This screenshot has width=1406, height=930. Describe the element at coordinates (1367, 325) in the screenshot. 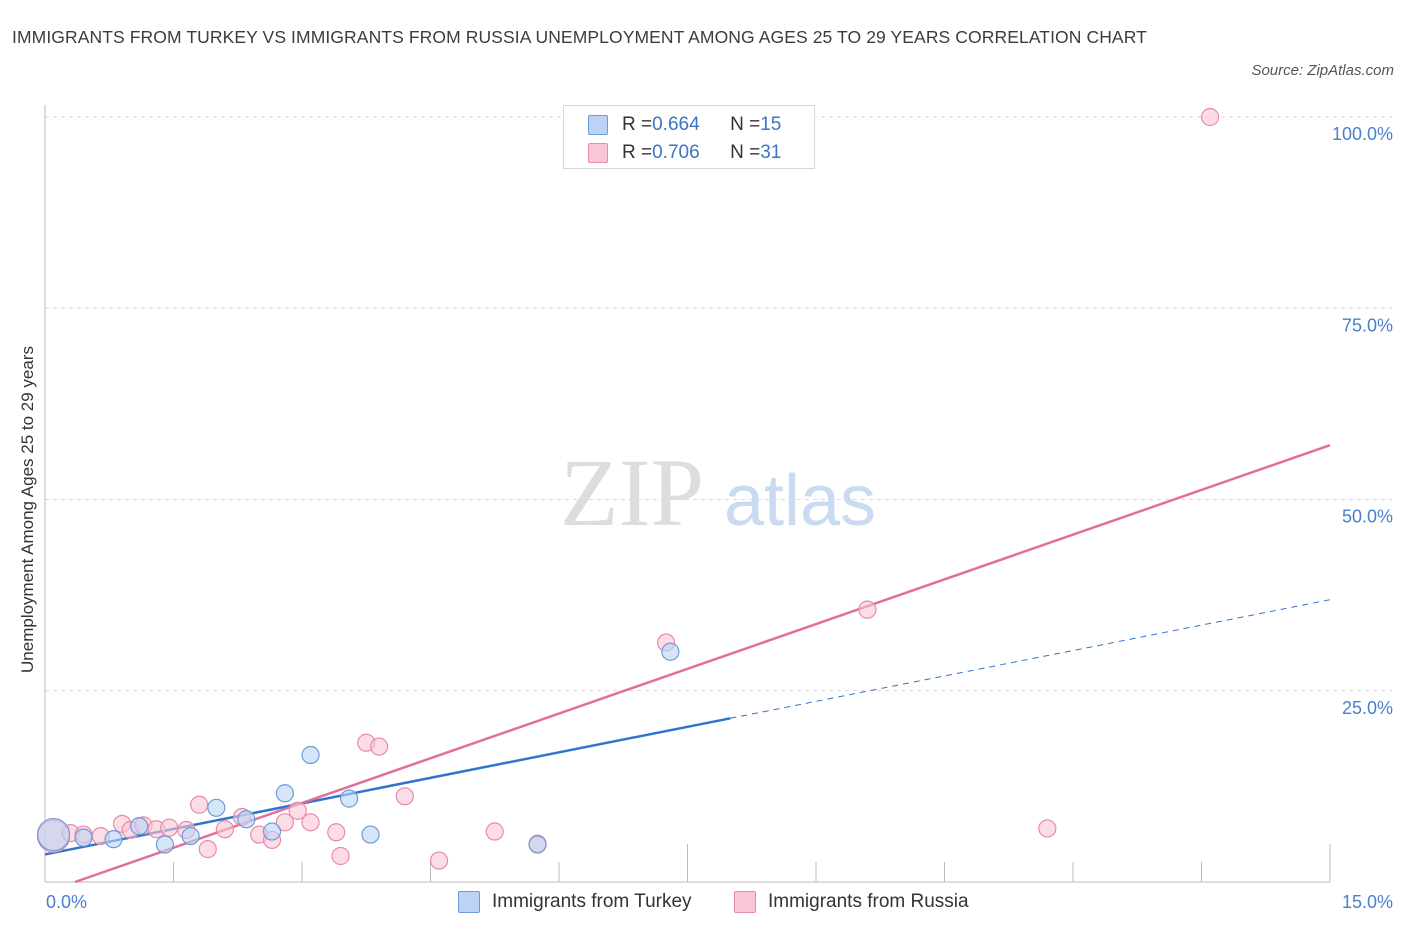

I see `y-tick-label: 75.0%` at that location.